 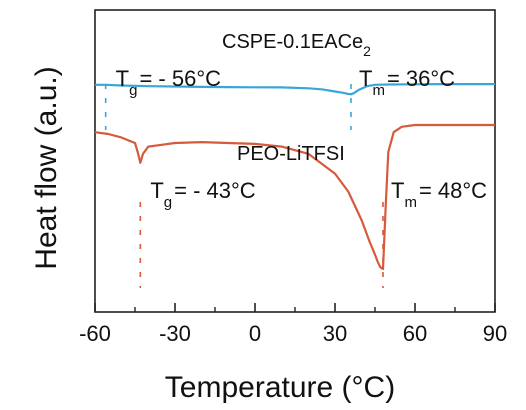 What do you see at coordinates (95, 333) in the screenshot?
I see `x-tick-label: -60` at bounding box center [95, 333].